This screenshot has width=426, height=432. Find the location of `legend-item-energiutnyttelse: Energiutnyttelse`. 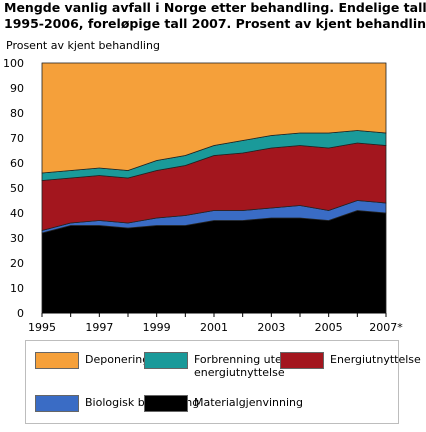

legend-item-energiutnyttelse: Energiutnyttelse is located at coordinates (350, 360).